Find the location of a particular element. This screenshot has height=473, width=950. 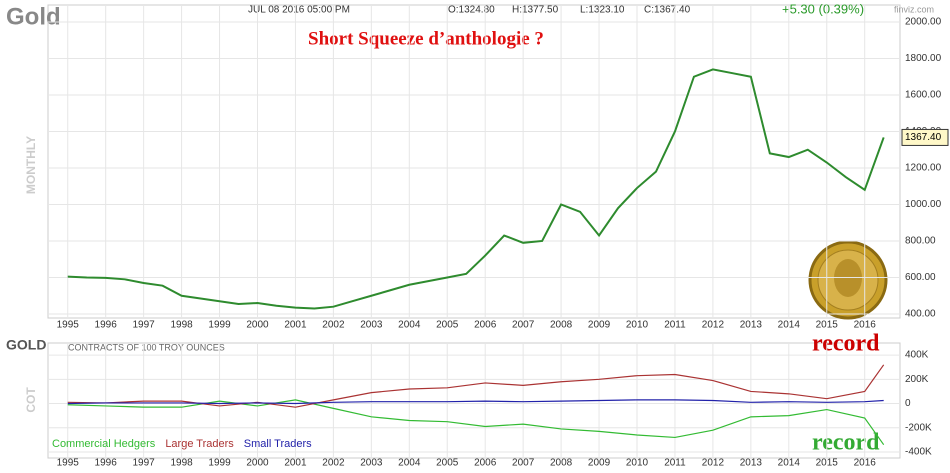

cot-title: GOLD is located at coordinates (26, 345).